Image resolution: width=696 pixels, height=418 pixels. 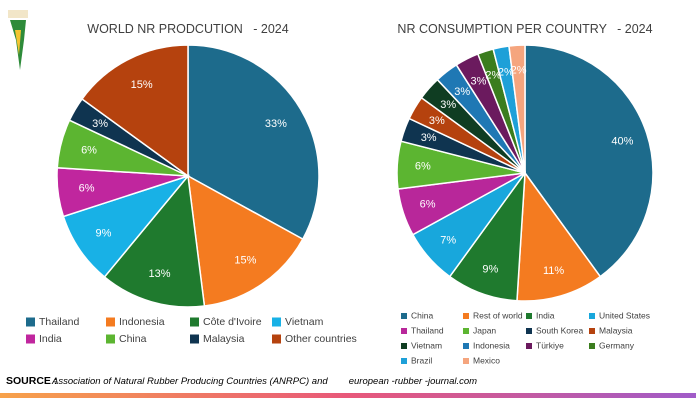 I want to click on legend-label: Türkiye, so click(x=550, y=345).